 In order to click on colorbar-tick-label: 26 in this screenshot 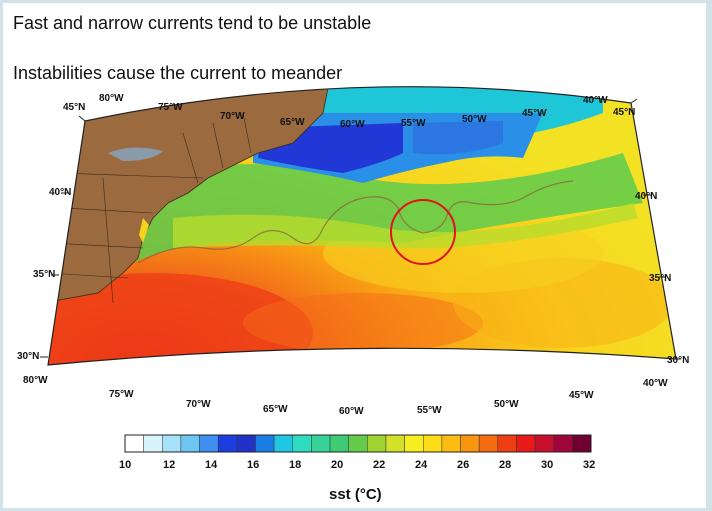, I will do `click(463, 465)`.